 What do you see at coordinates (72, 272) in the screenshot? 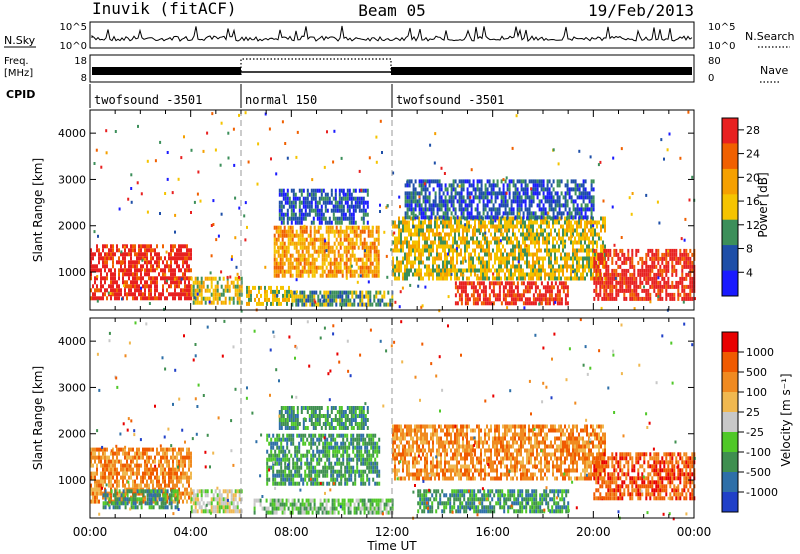
I see `y-tick-label: 1000` at bounding box center [72, 272].